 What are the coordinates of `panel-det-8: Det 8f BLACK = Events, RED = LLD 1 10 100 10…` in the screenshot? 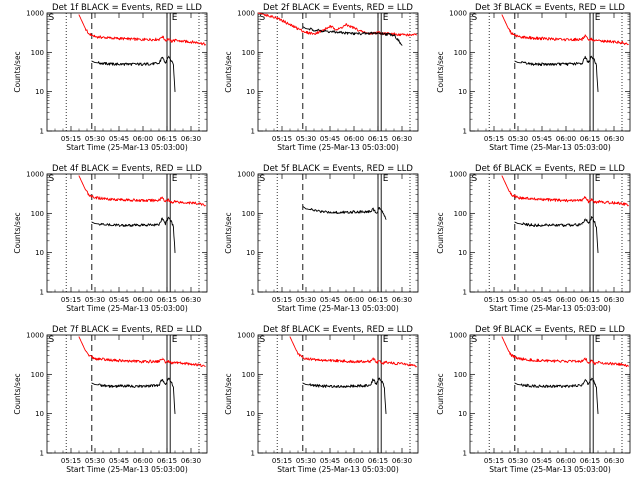 It's located at (321, 399).